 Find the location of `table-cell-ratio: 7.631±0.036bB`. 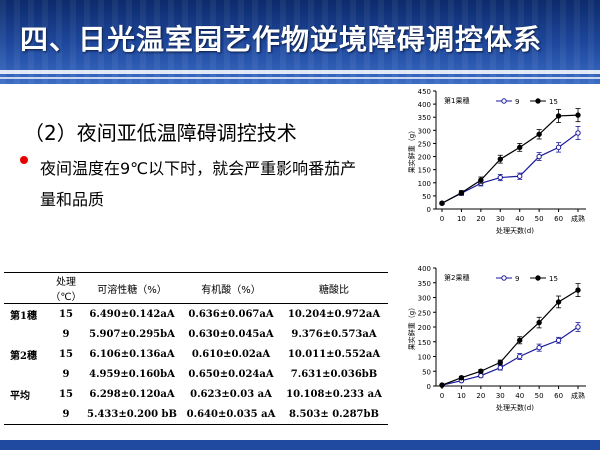

table-cell-ratio: 7.631±0.036bB is located at coordinates (334, 374).